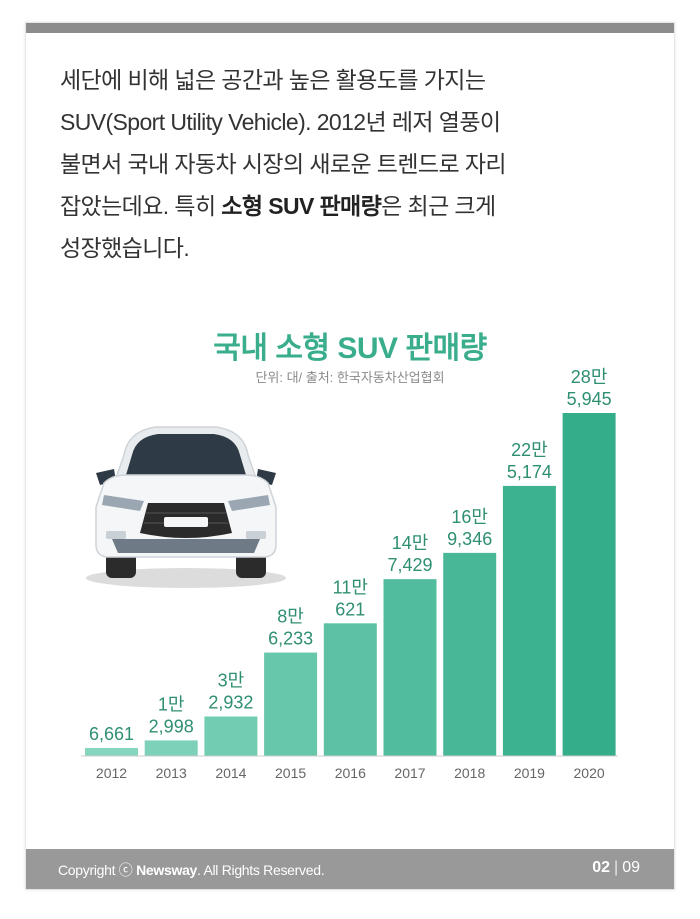  What do you see at coordinates (409, 773) in the screenshot?
I see `x-tick-2017: 2017` at bounding box center [409, 773].